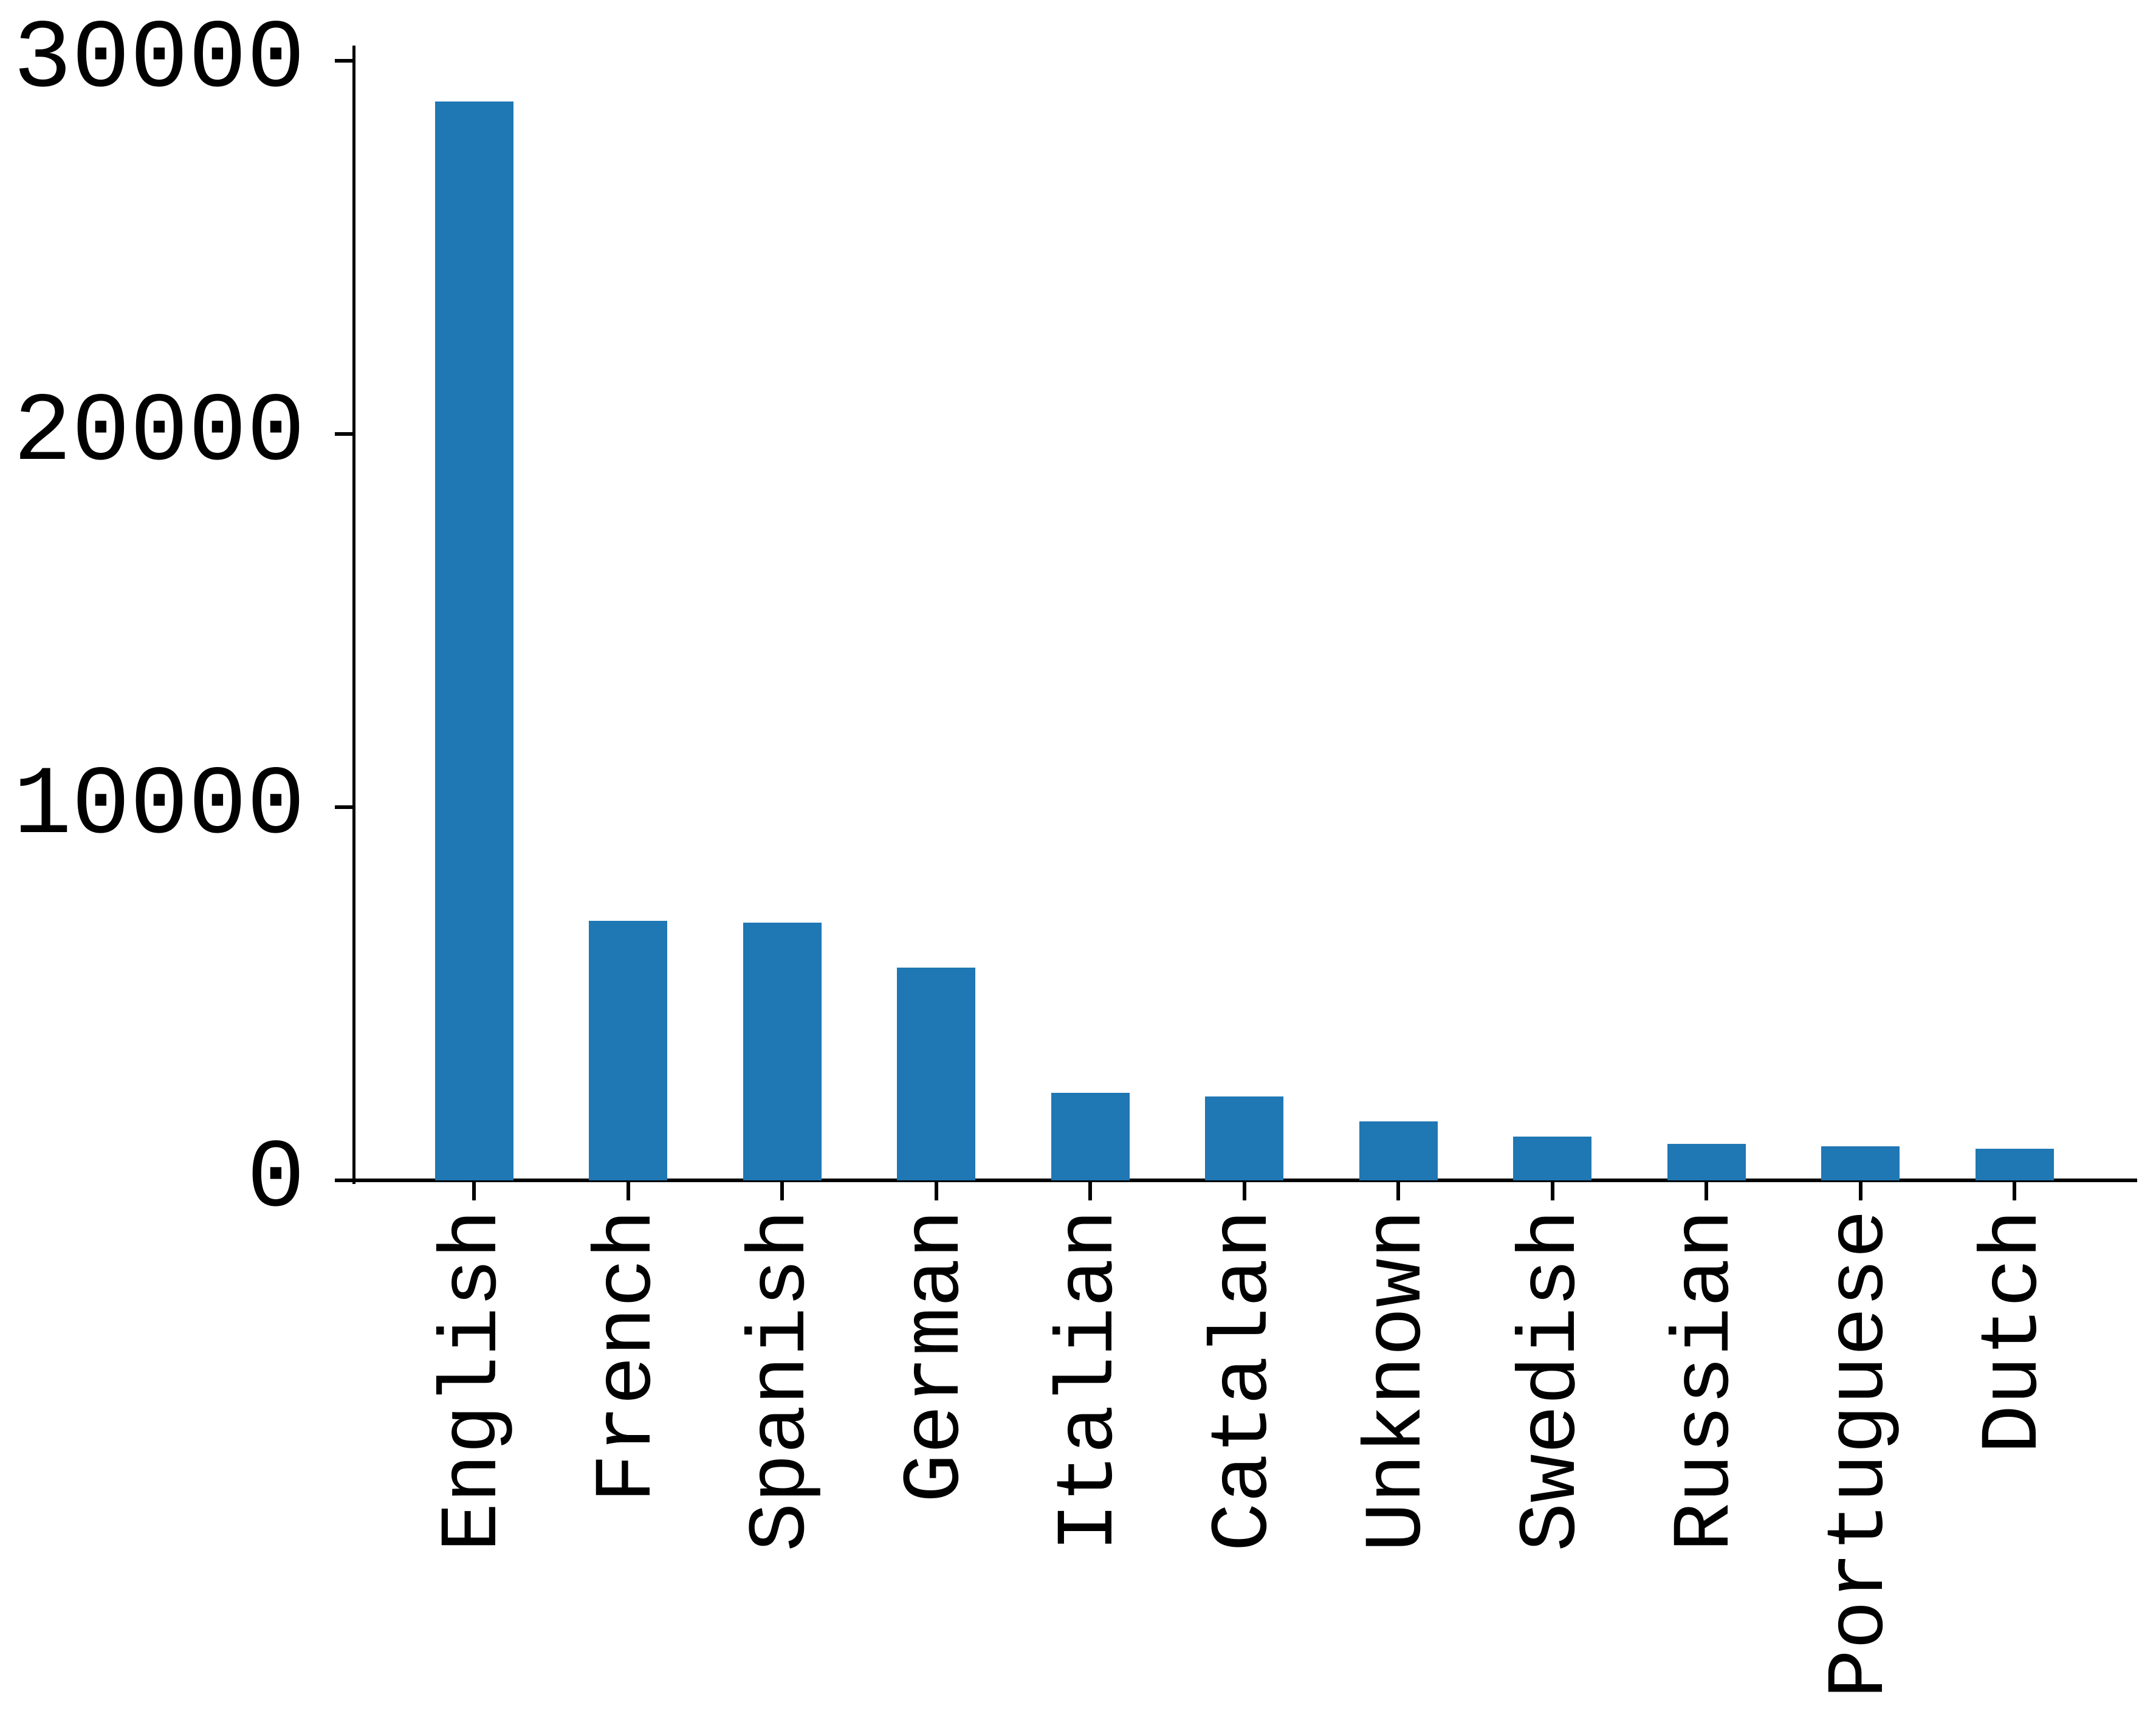 The image size is (2156, 1714). I want to click on x-category-label-text: Swedish, so click(1552, 1381).